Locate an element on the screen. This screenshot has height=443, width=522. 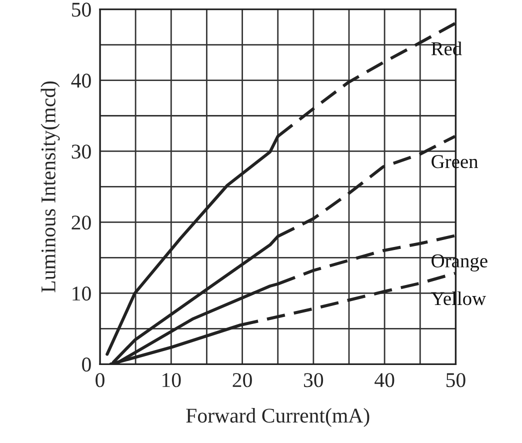
x-tick-label: 0 is located at coordinates (100, 380).